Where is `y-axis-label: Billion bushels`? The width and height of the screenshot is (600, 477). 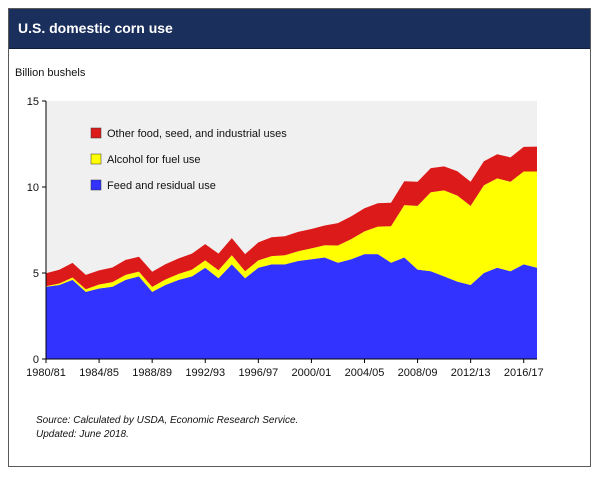
y-axis-label: Billion bushels is located at coordinates (50, 73).